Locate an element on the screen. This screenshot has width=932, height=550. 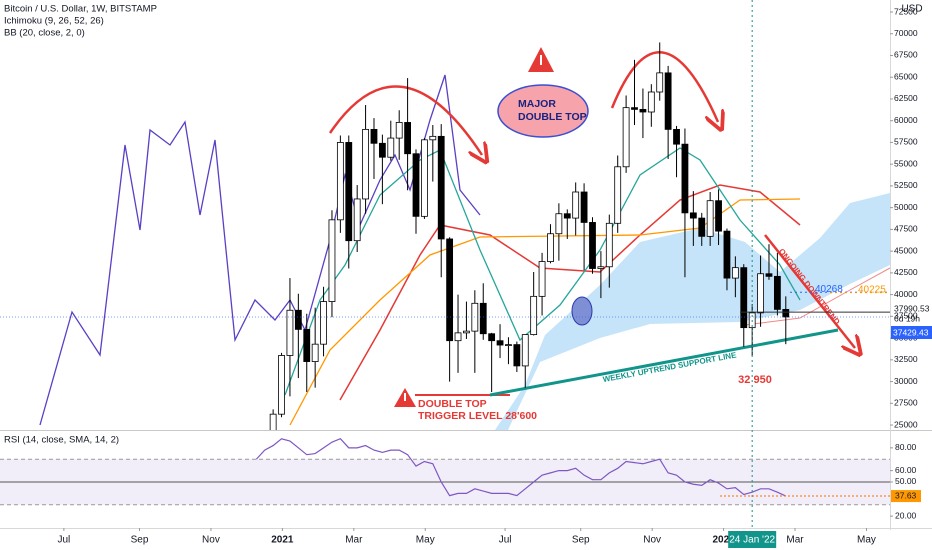
y-tick-label: 65000 is located at coordinates (906, 76).